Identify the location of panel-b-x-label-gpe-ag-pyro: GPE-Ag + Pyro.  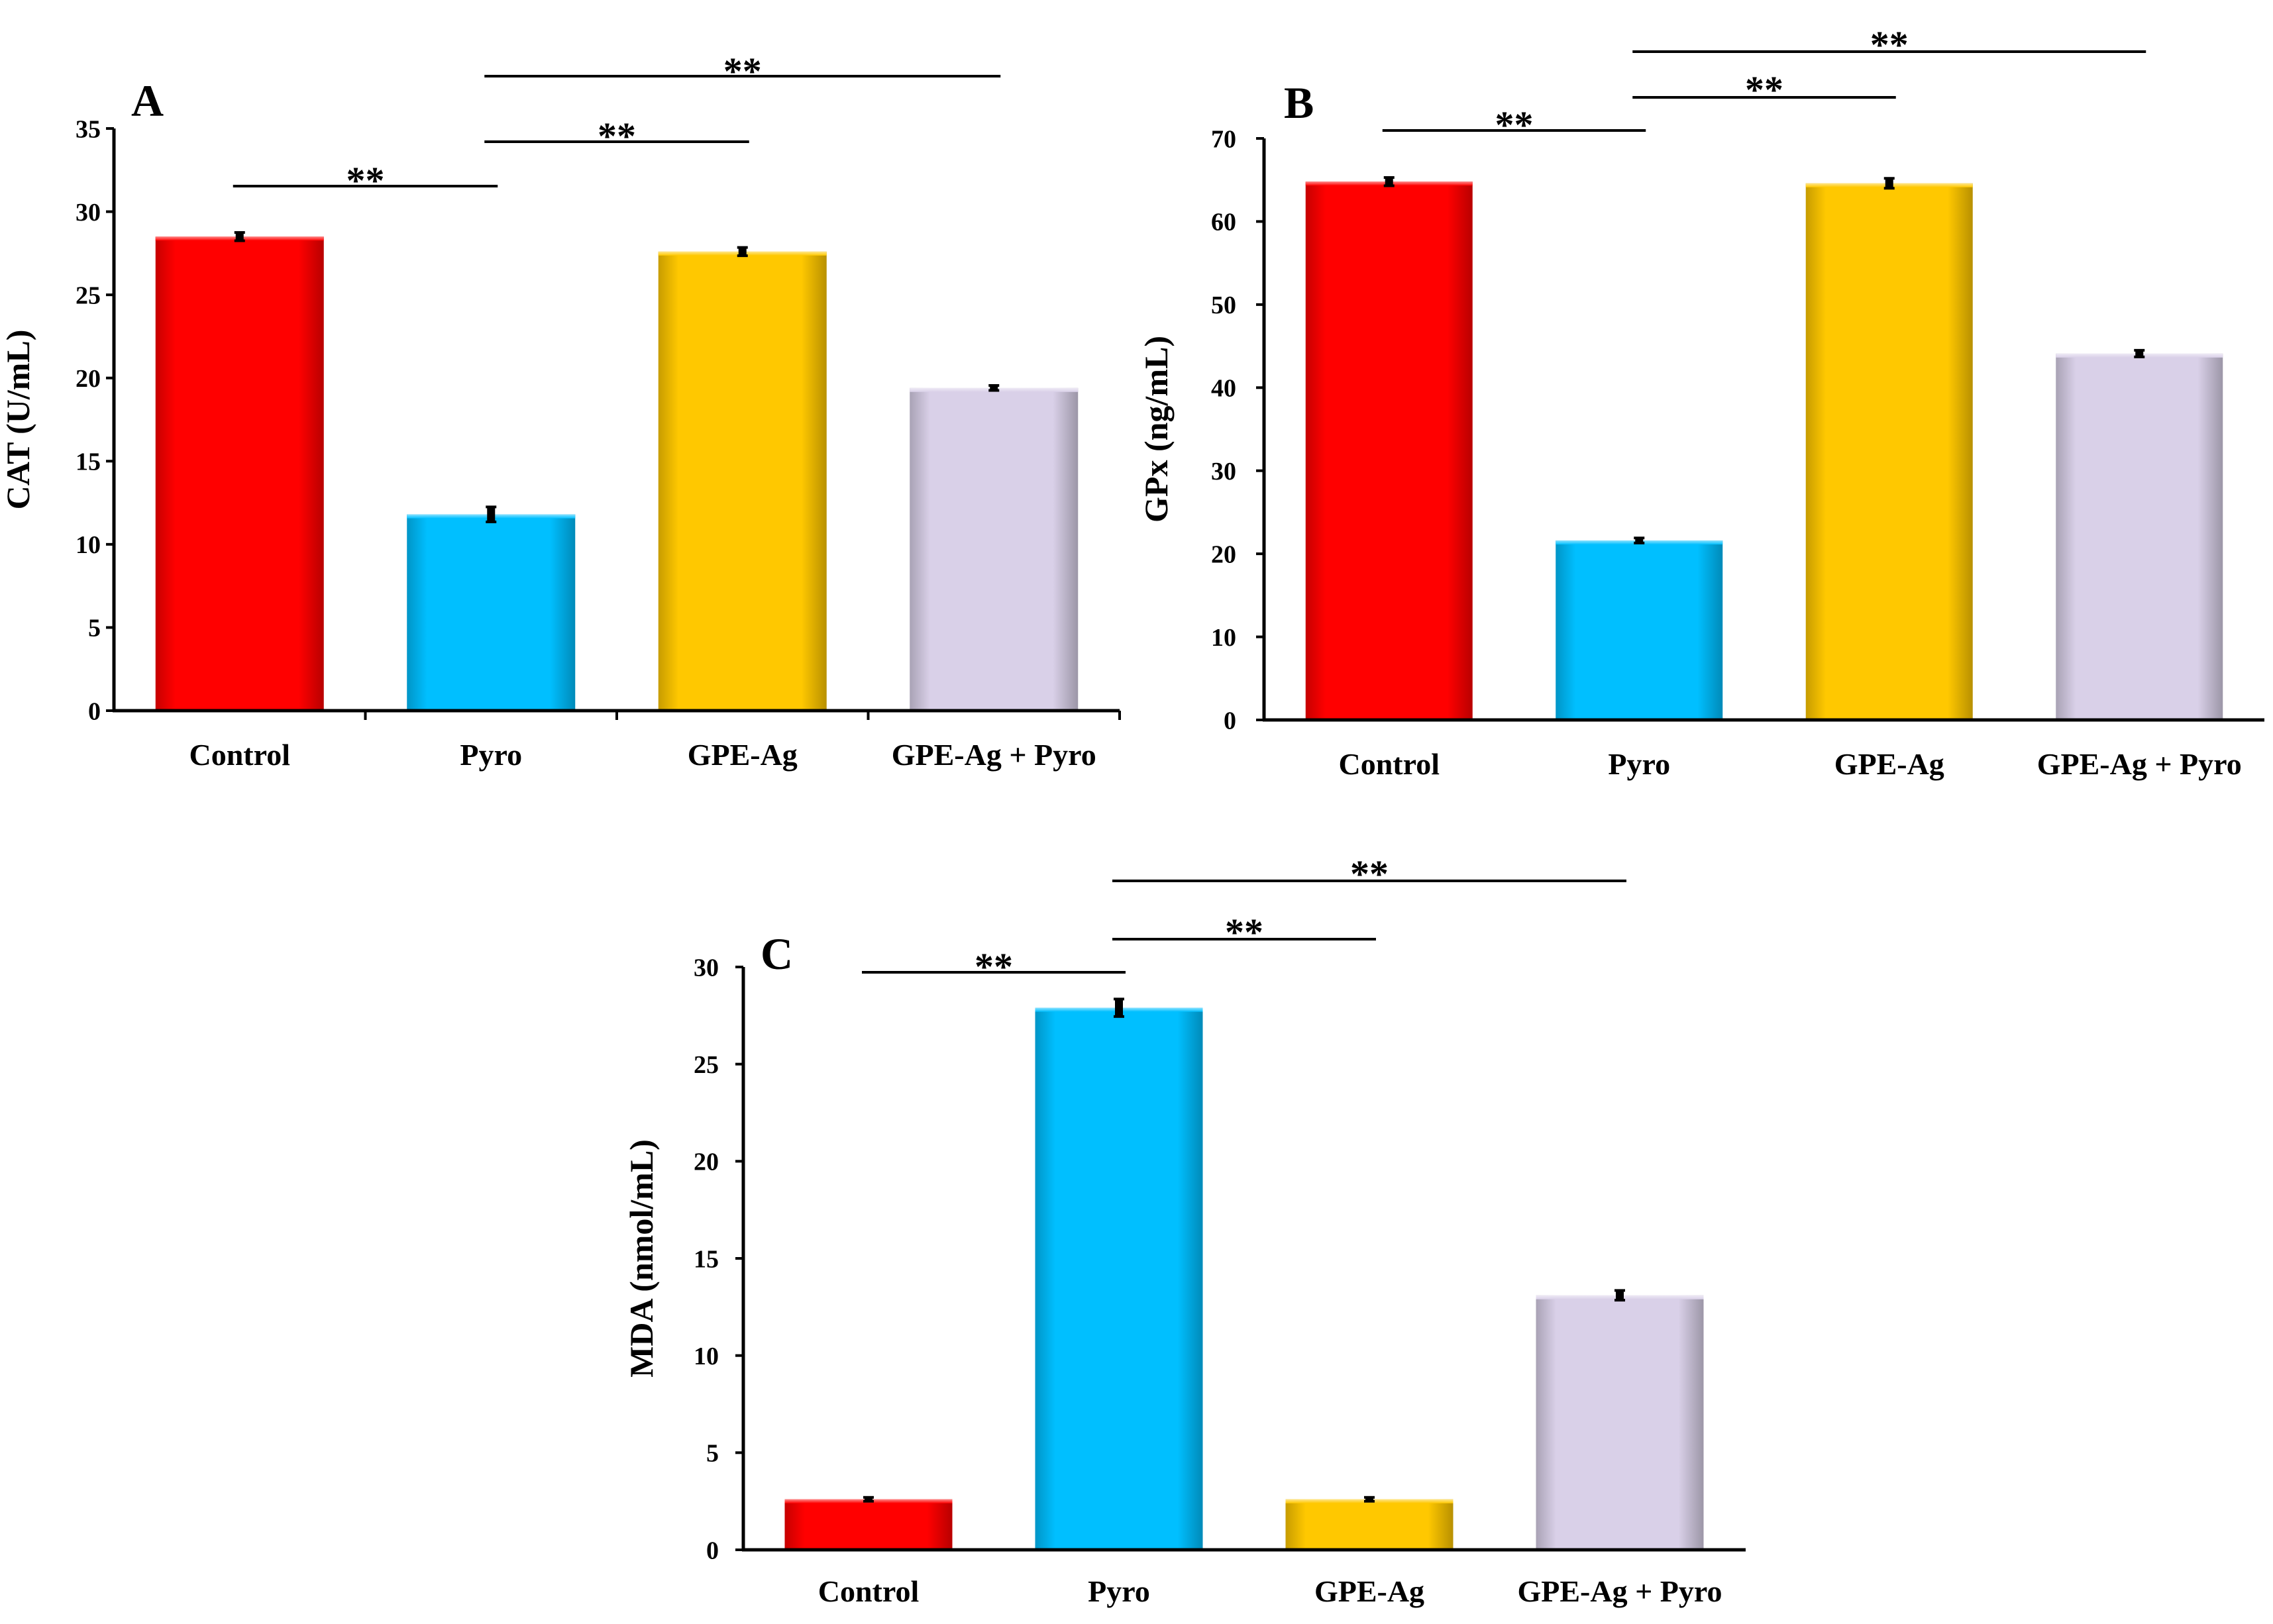
(2139, 764).